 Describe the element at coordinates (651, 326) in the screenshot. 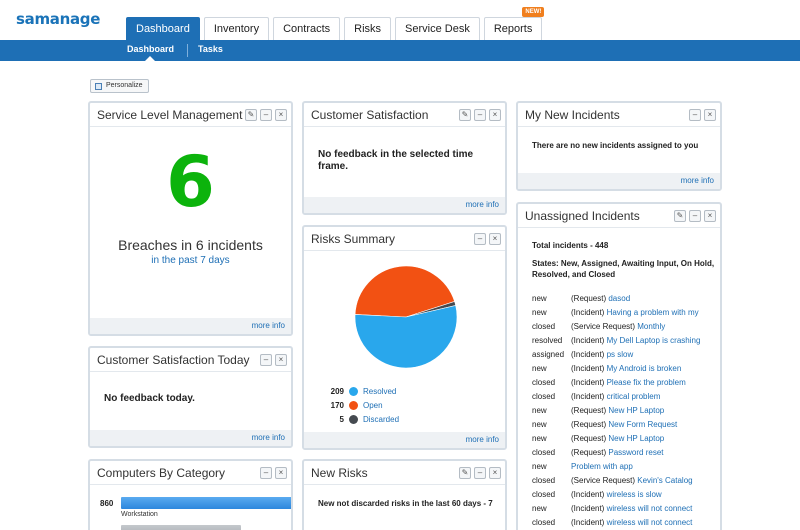

I see `incident-link: Monthly` at that location.